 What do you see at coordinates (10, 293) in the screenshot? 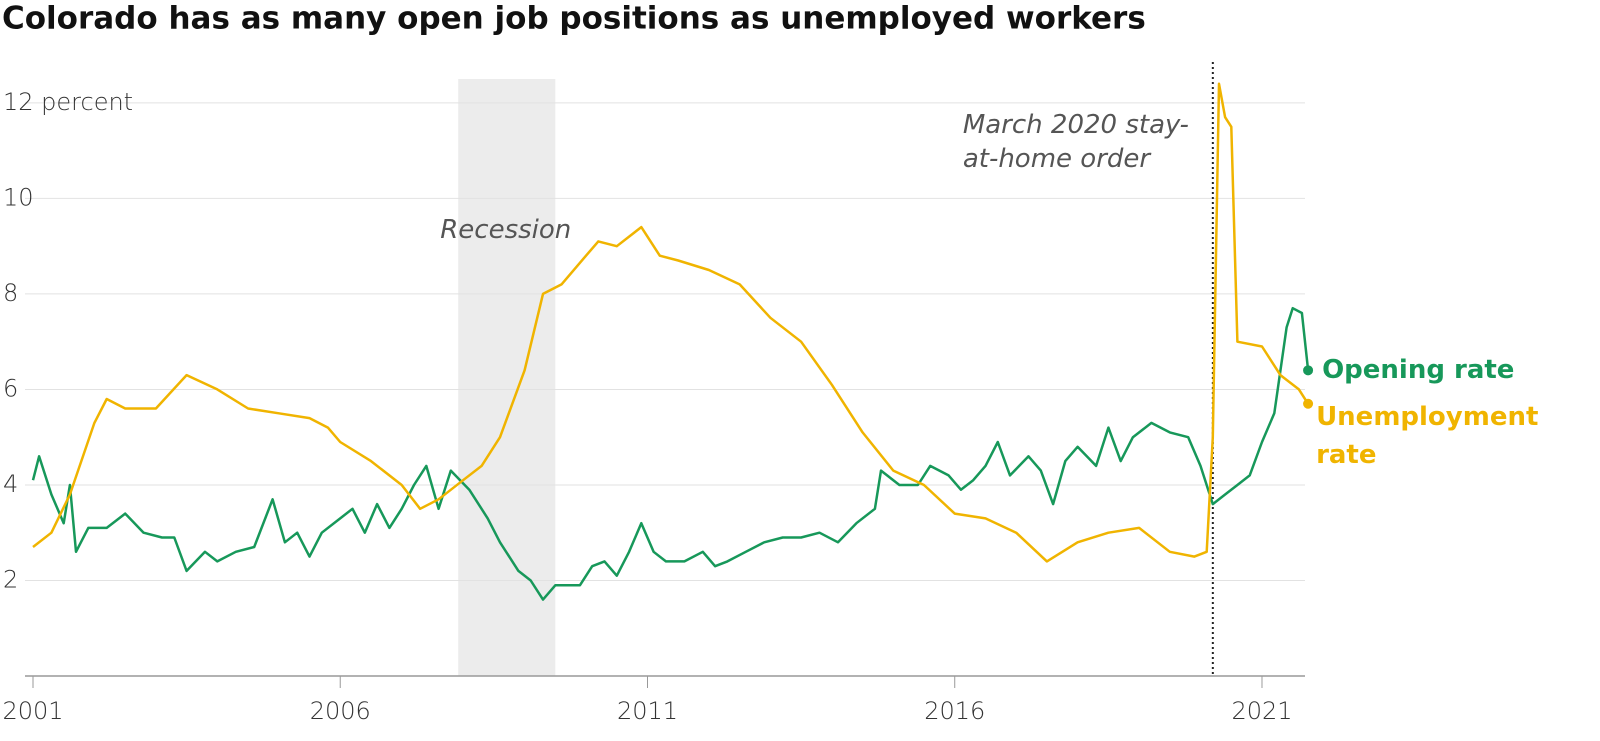
I see `y-tick-label: 8` at bounding box center [10, 293].